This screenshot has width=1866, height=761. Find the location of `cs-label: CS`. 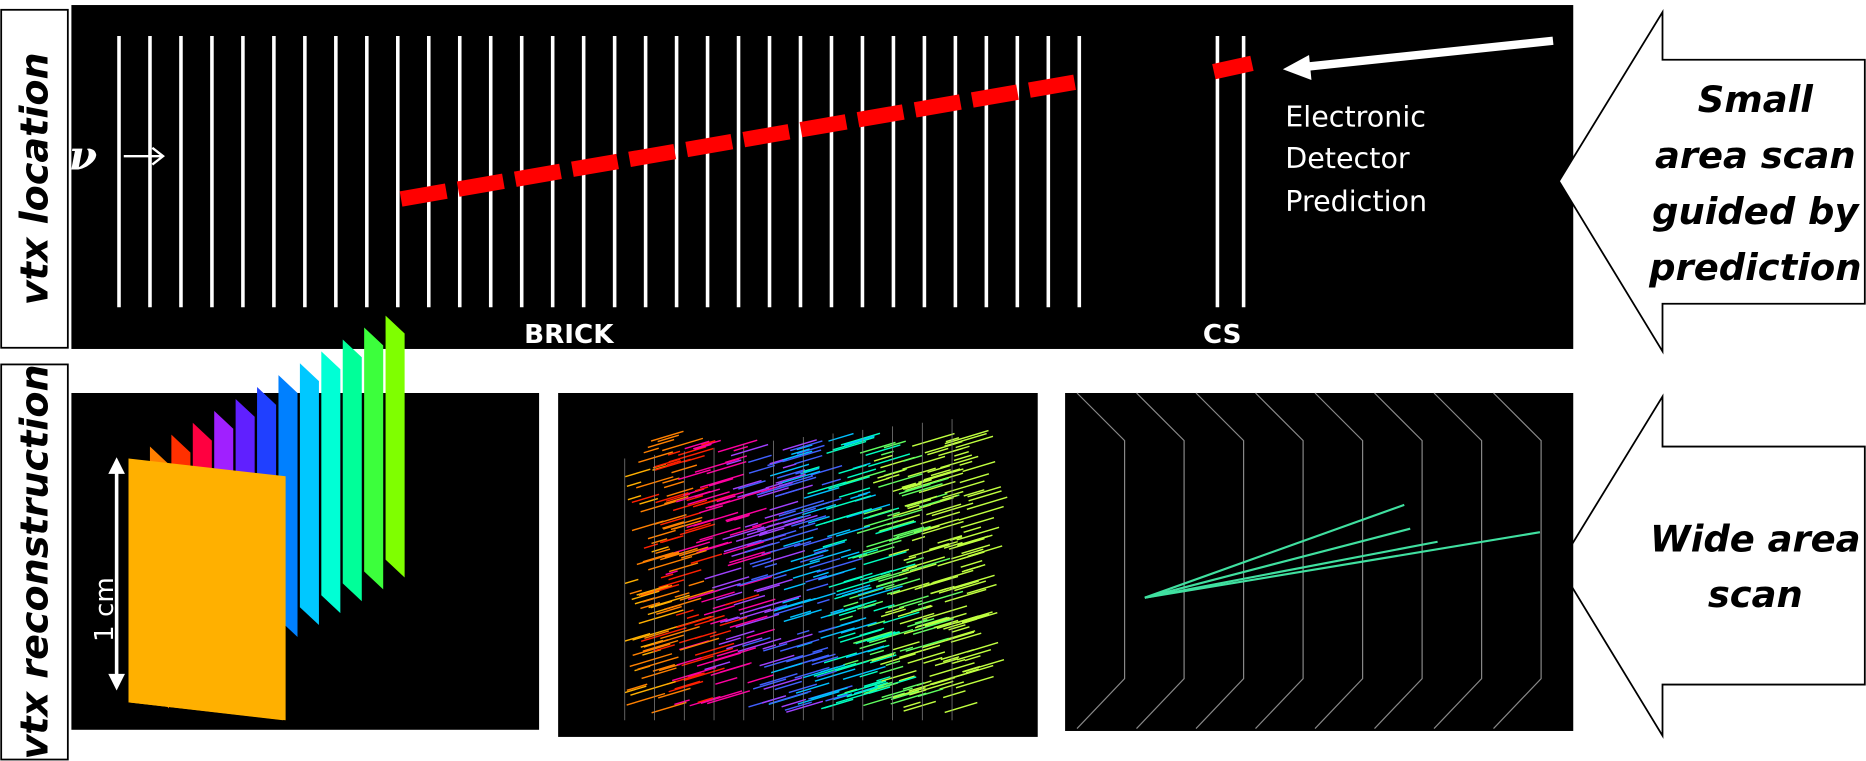

cs-label: CS is located at coordinates (1222, 335).